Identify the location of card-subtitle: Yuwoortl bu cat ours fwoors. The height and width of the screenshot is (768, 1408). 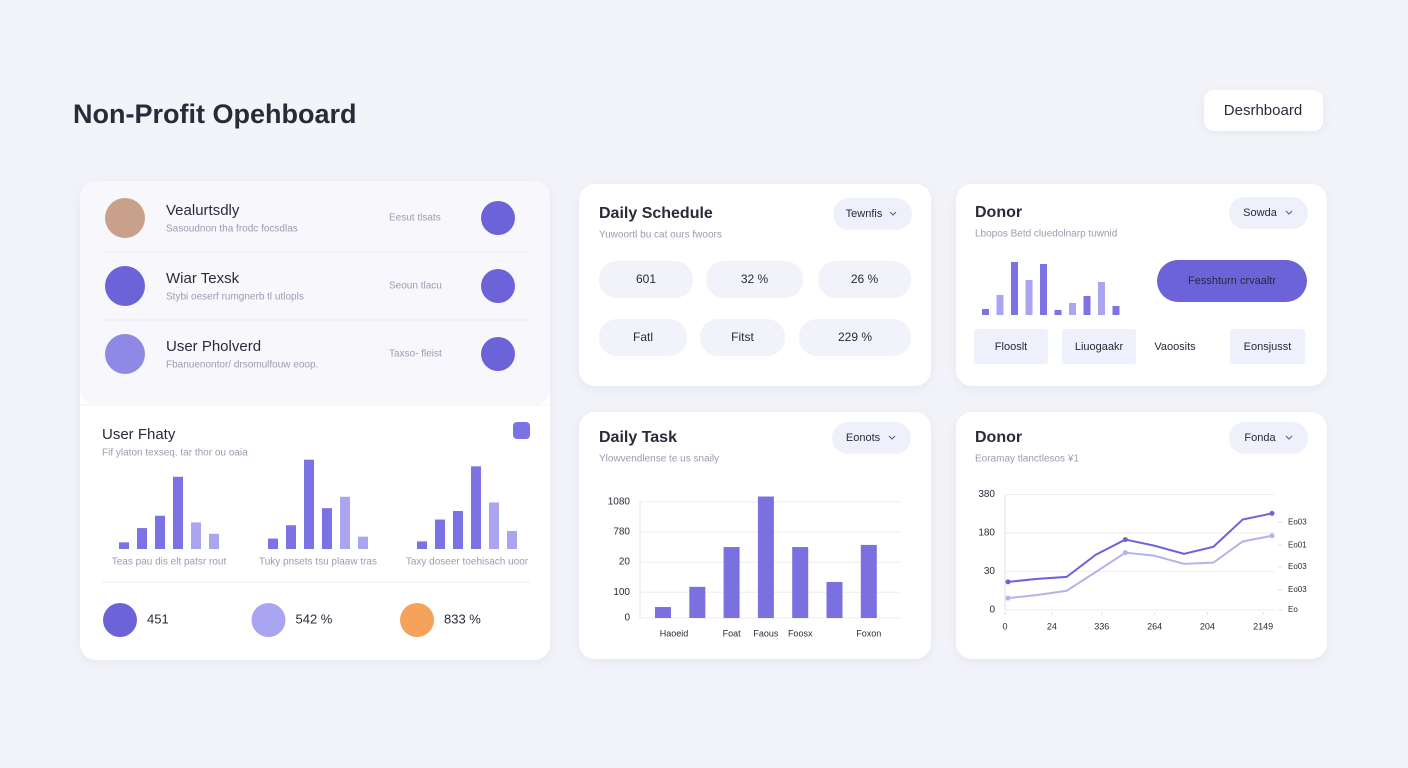
(660, 235).